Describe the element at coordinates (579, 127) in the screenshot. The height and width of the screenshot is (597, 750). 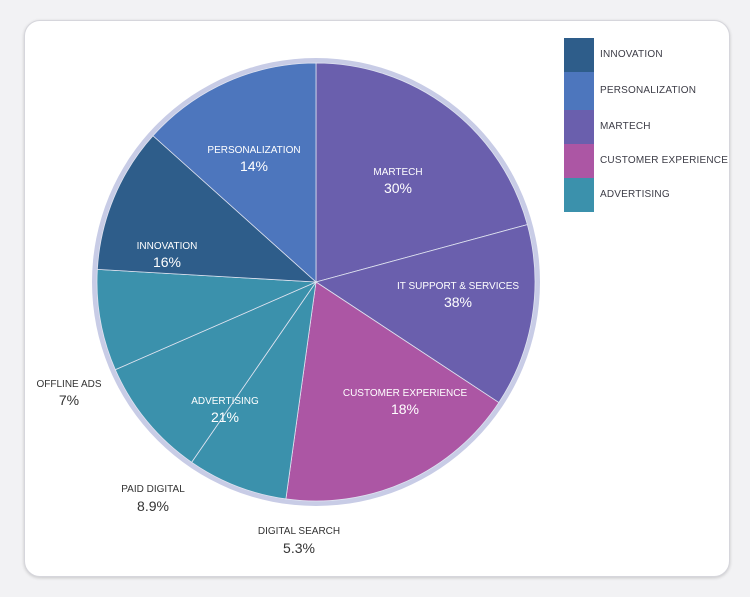
I see `legend-swatch-martech` at that location.